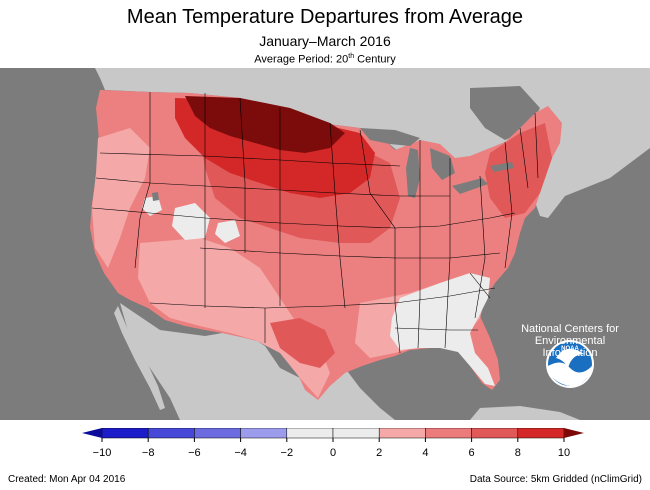 Image resolution: width=650 pixels, height=490 pixels. I want to click on legend-tick-label: −4, so click(240, 453).